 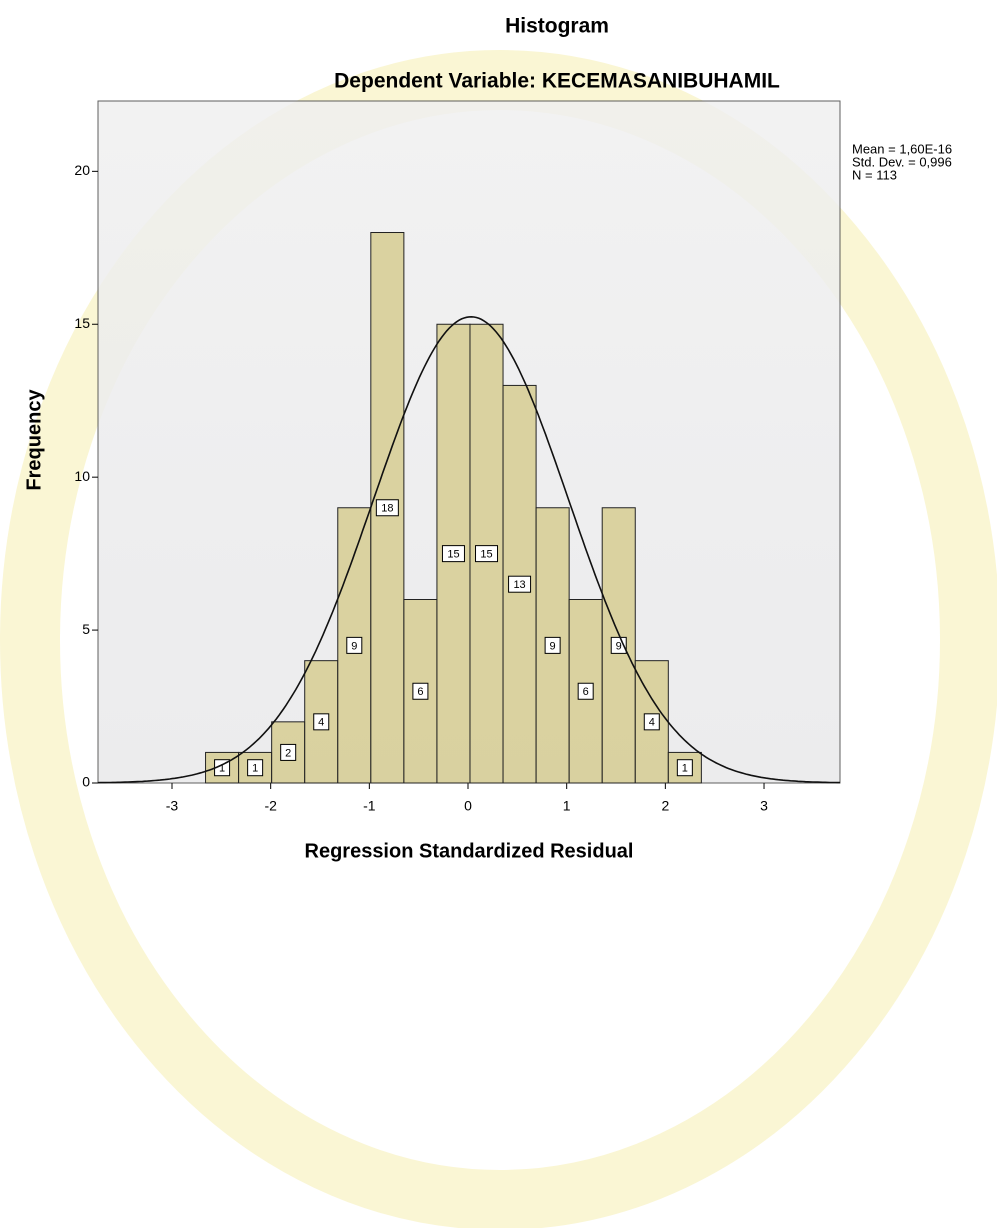 I want to click on value-label: 18, so click(x=387, y=509).